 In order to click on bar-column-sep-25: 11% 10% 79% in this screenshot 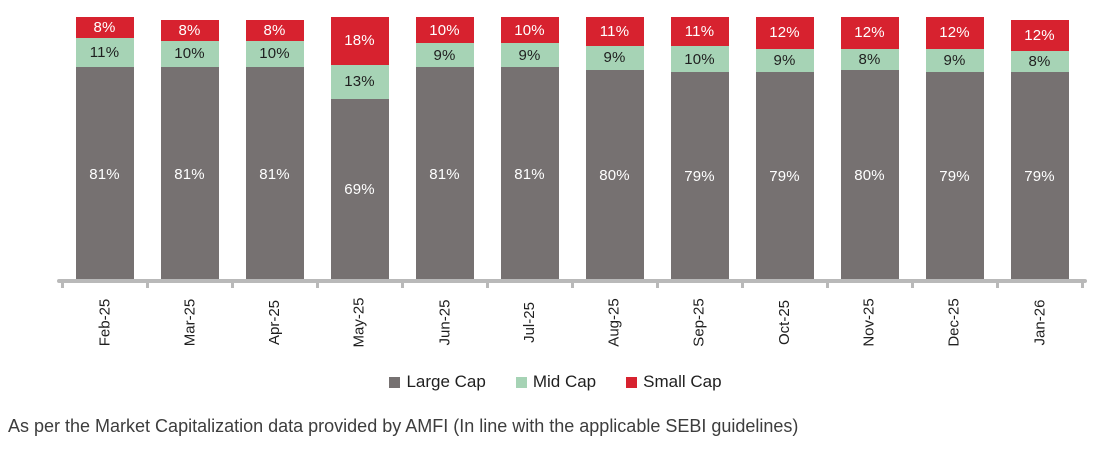, I will do `click(699, 149)`.